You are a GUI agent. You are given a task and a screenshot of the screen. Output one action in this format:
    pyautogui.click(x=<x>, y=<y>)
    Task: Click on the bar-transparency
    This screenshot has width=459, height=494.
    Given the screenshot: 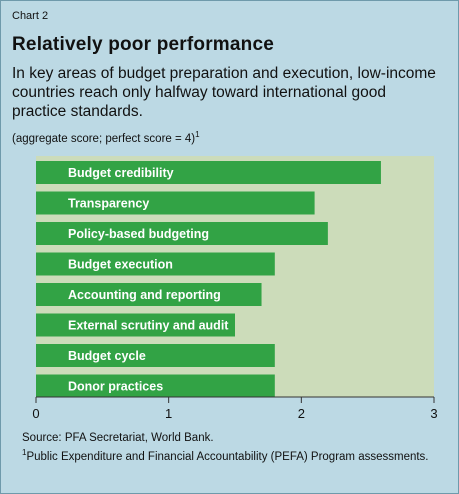 What is the action you would take?
    pyautogui.click(x=175, y=203)
    